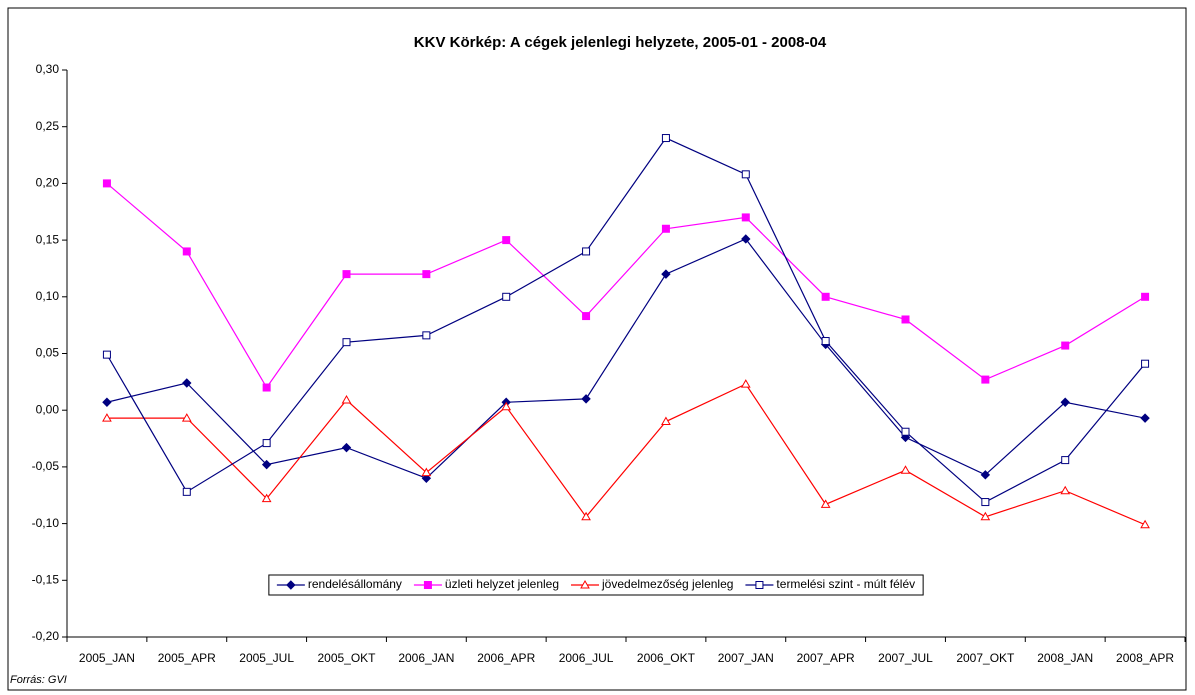 The width and height of the screenshot is (1195, 695). What do you see at coordinates (107, 658) in the screenshot?
I see `x-tick-label: 2005_JAN` at bounding box center [107, 658].